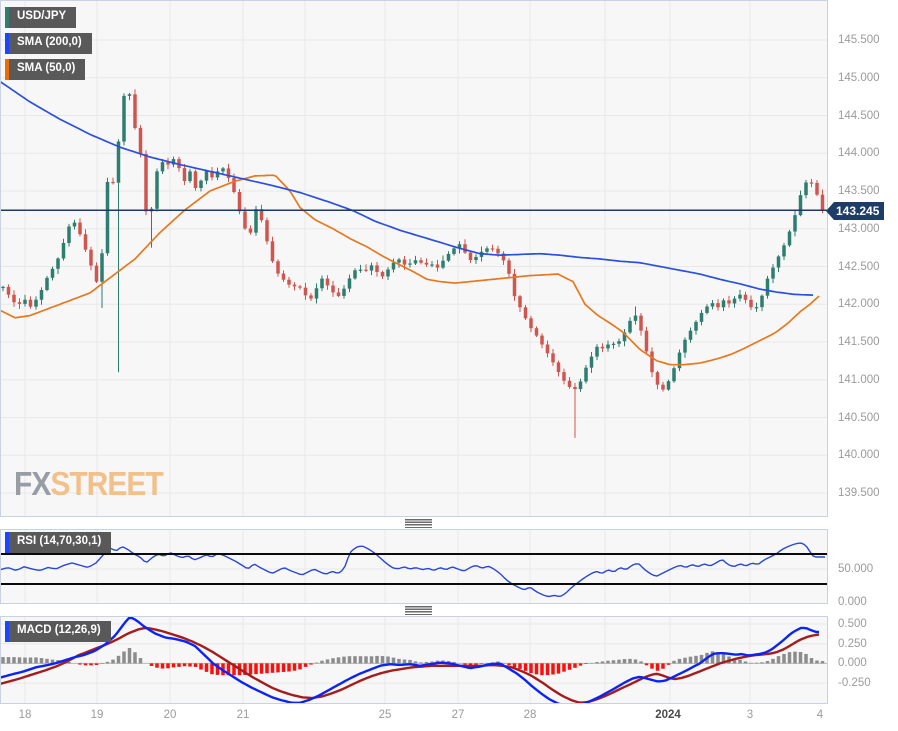 This screenshot has width=898, height=731. What do you see at coordinates (859, 153) in the screenshot?
I see `price-tick-label: 144.000` at bounding box center [859, 153].